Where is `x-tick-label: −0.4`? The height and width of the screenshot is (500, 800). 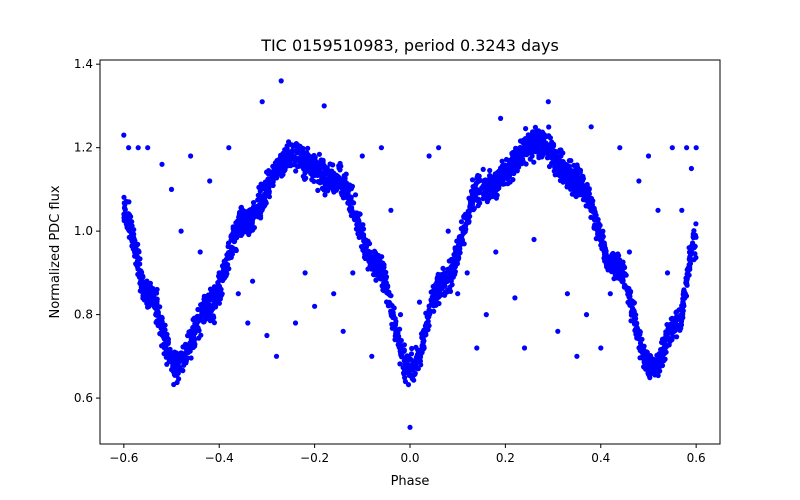
x-tick-label: −0.4 is located at coordinates (219, 458).